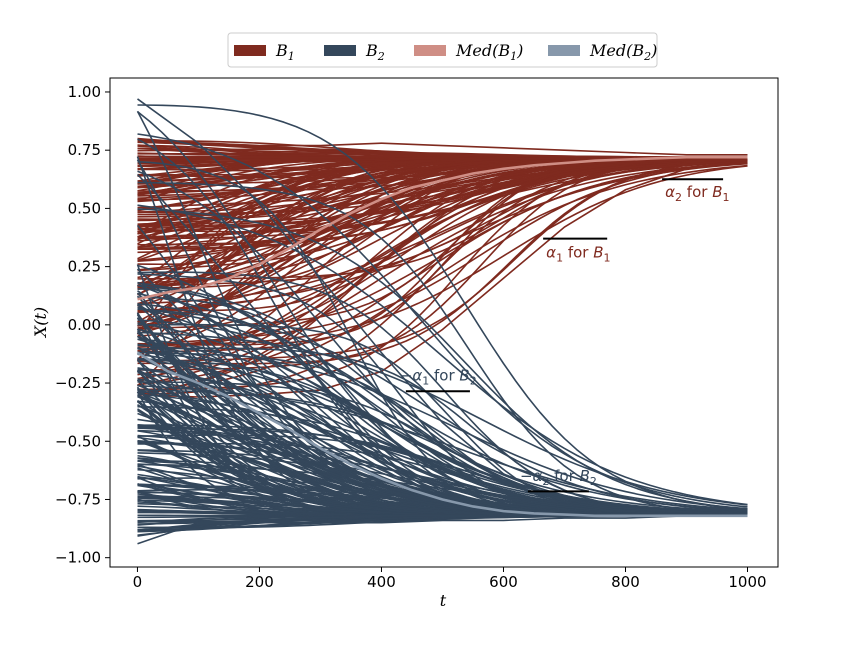 The width and height of the screenshot is (864, 648). I want to click on x-tick-label: 1000, so click(747, 582).